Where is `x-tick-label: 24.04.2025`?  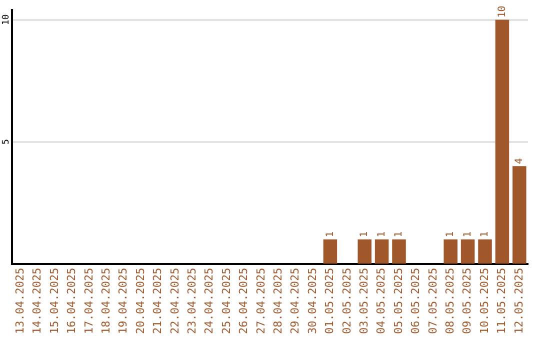
x-tick-label: 24.04.2025 is located at coordinates (209, 301).